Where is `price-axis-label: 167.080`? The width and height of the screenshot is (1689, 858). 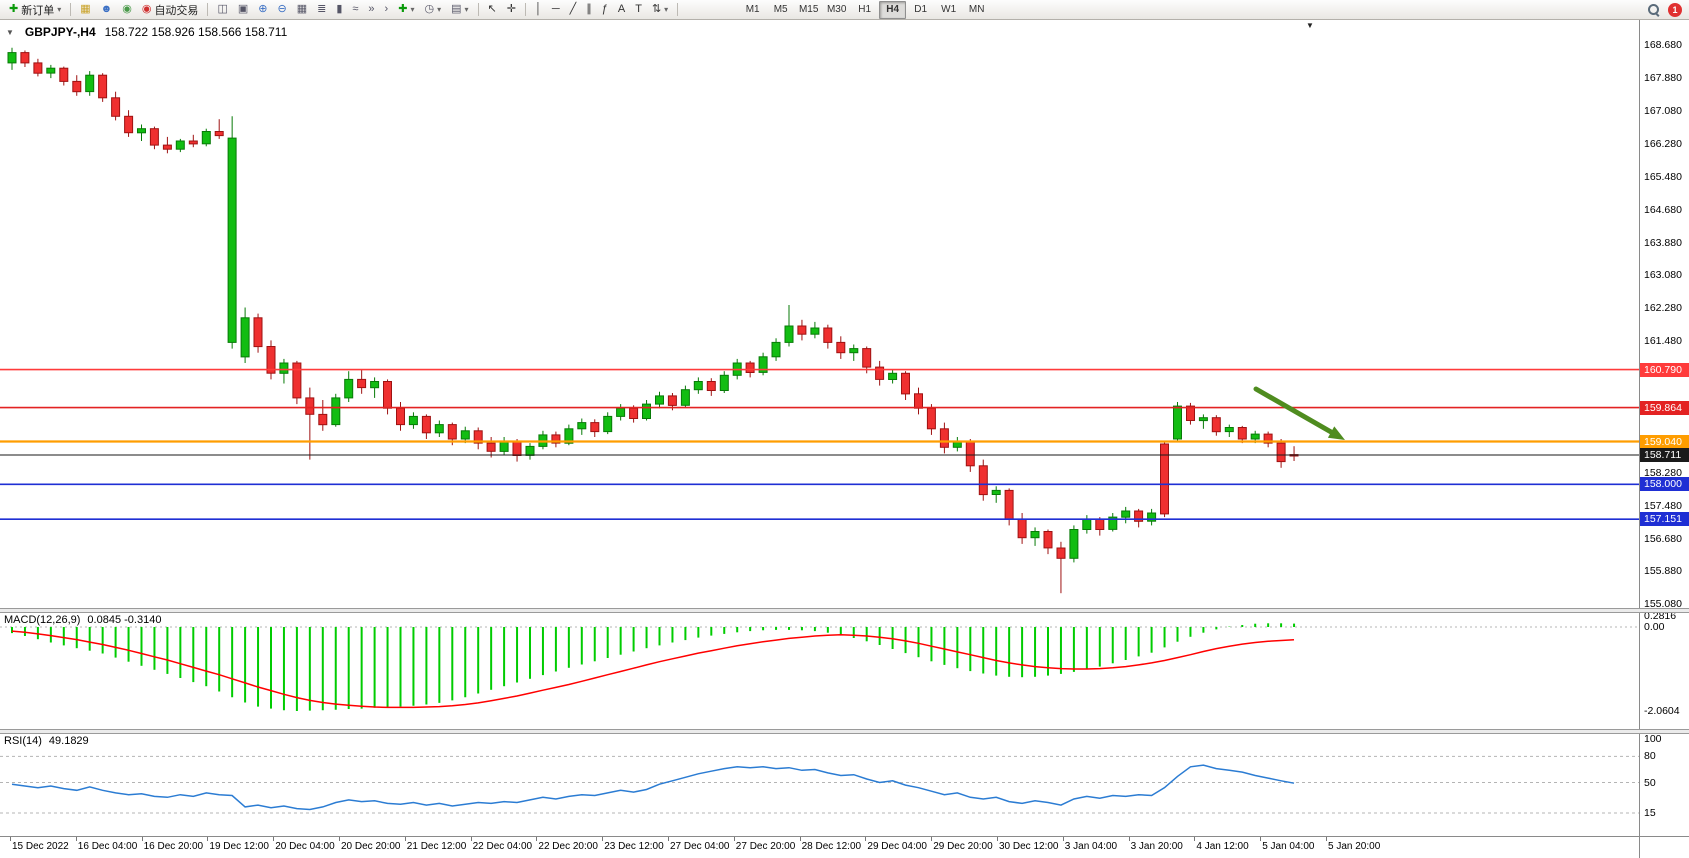
price-axis-label: 167.080 is located at coordinates (1663, 111).